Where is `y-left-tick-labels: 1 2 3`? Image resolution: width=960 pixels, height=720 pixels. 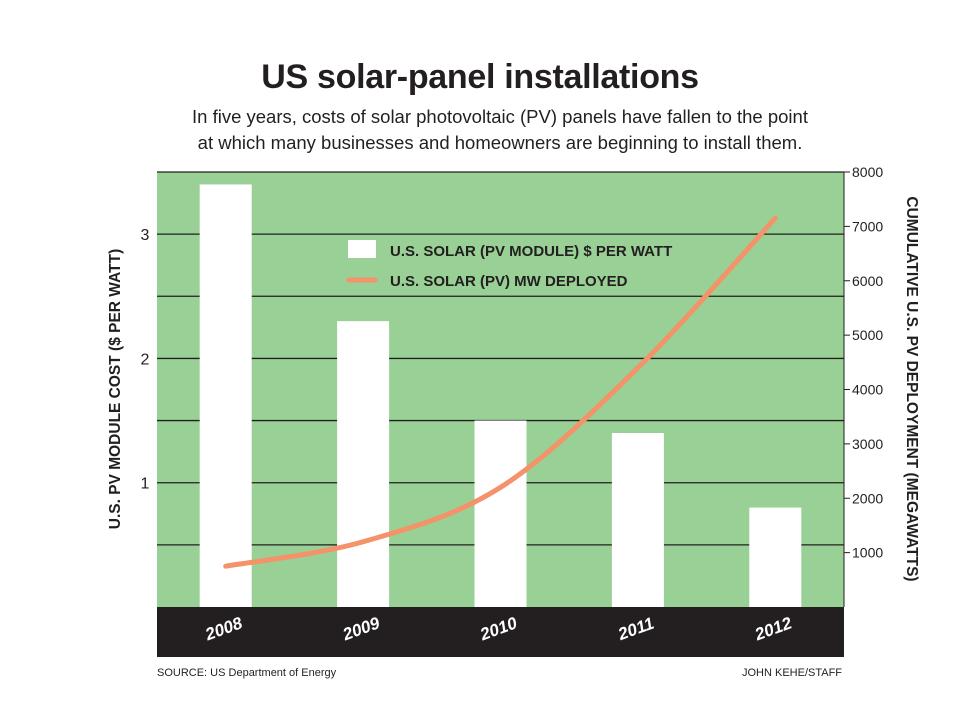 y-left-tick-labels: 1 2 3 is located at coordinates (145, 360).